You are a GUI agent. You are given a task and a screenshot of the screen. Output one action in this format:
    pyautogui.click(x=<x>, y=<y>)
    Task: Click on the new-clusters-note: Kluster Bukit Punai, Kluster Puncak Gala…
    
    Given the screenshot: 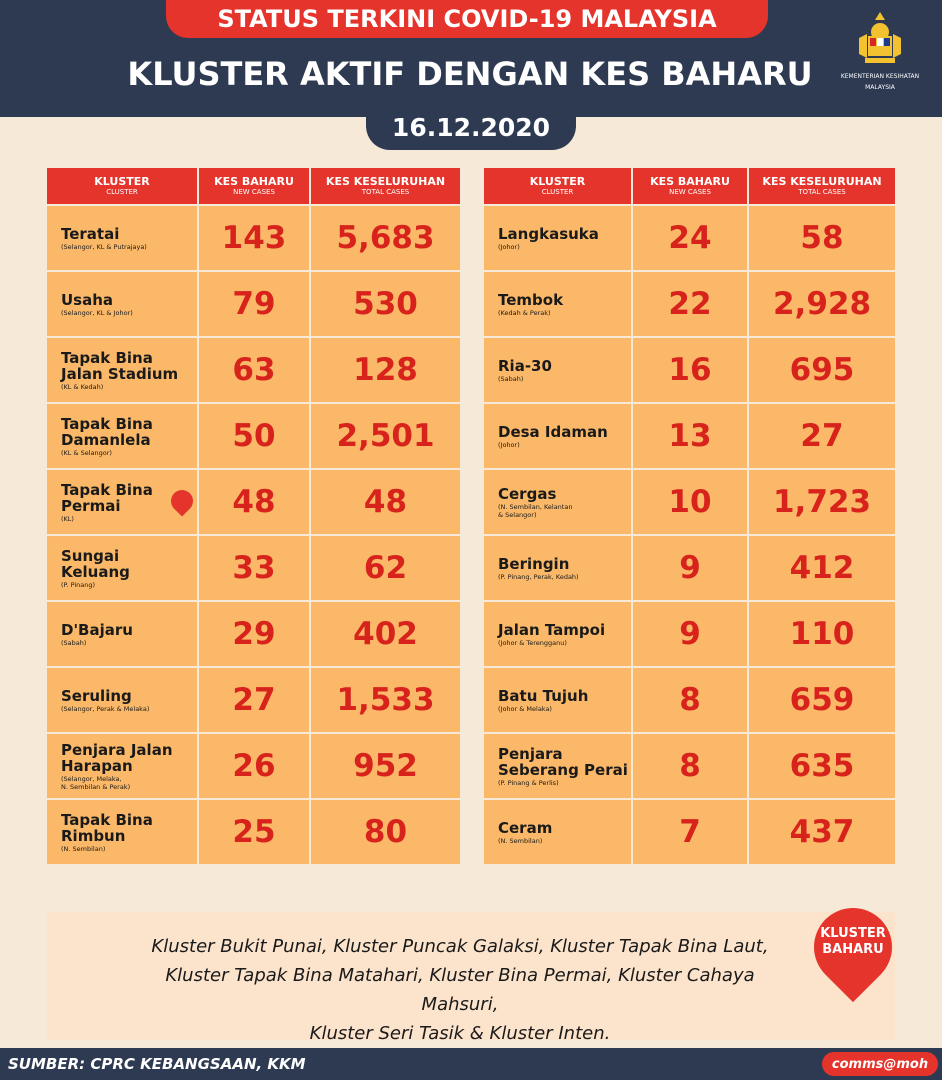 What is the action you would take?
    pyautogui.click(x=471, y=978)
    